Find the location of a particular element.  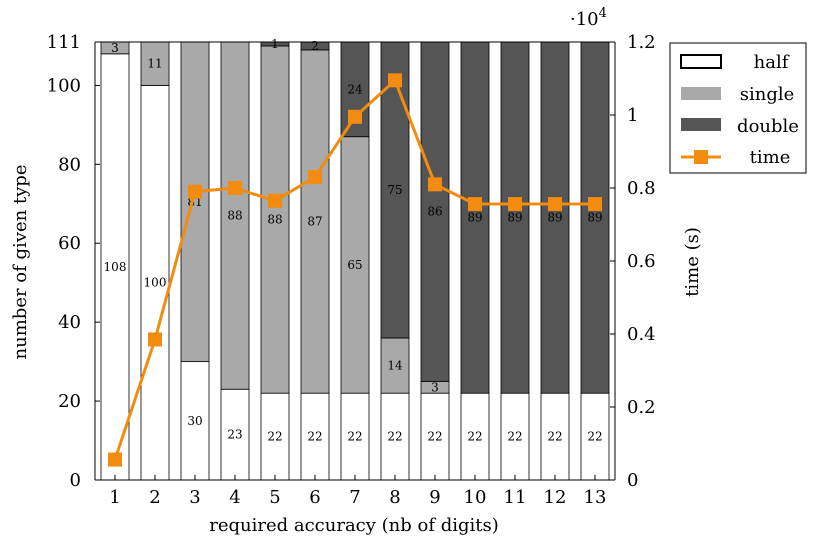

bar-label-single-8: 14 is located at coordinates (395, 366).